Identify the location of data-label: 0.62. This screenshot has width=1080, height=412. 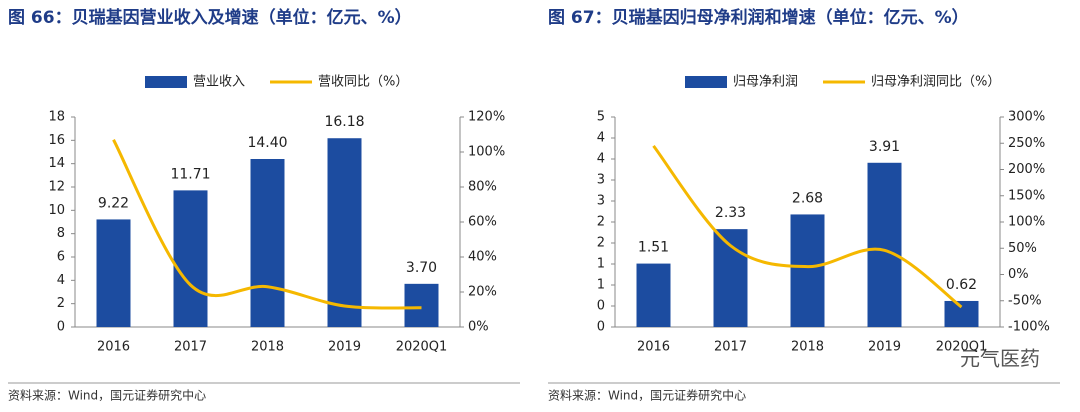
(961, 285).